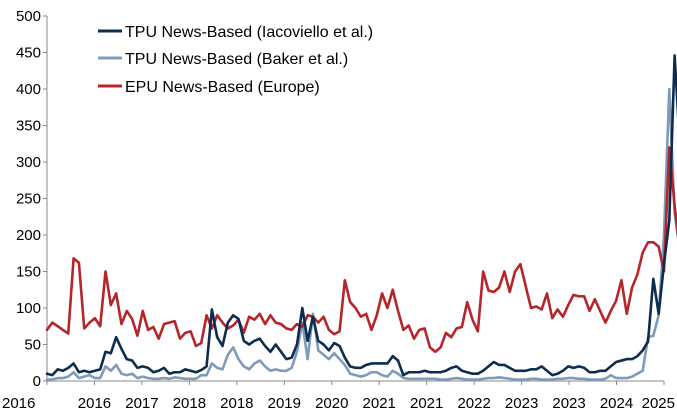  Describe the element at coordinates (331, 403) in the screenshot. I see `x-tick-label: 2020` at that location.